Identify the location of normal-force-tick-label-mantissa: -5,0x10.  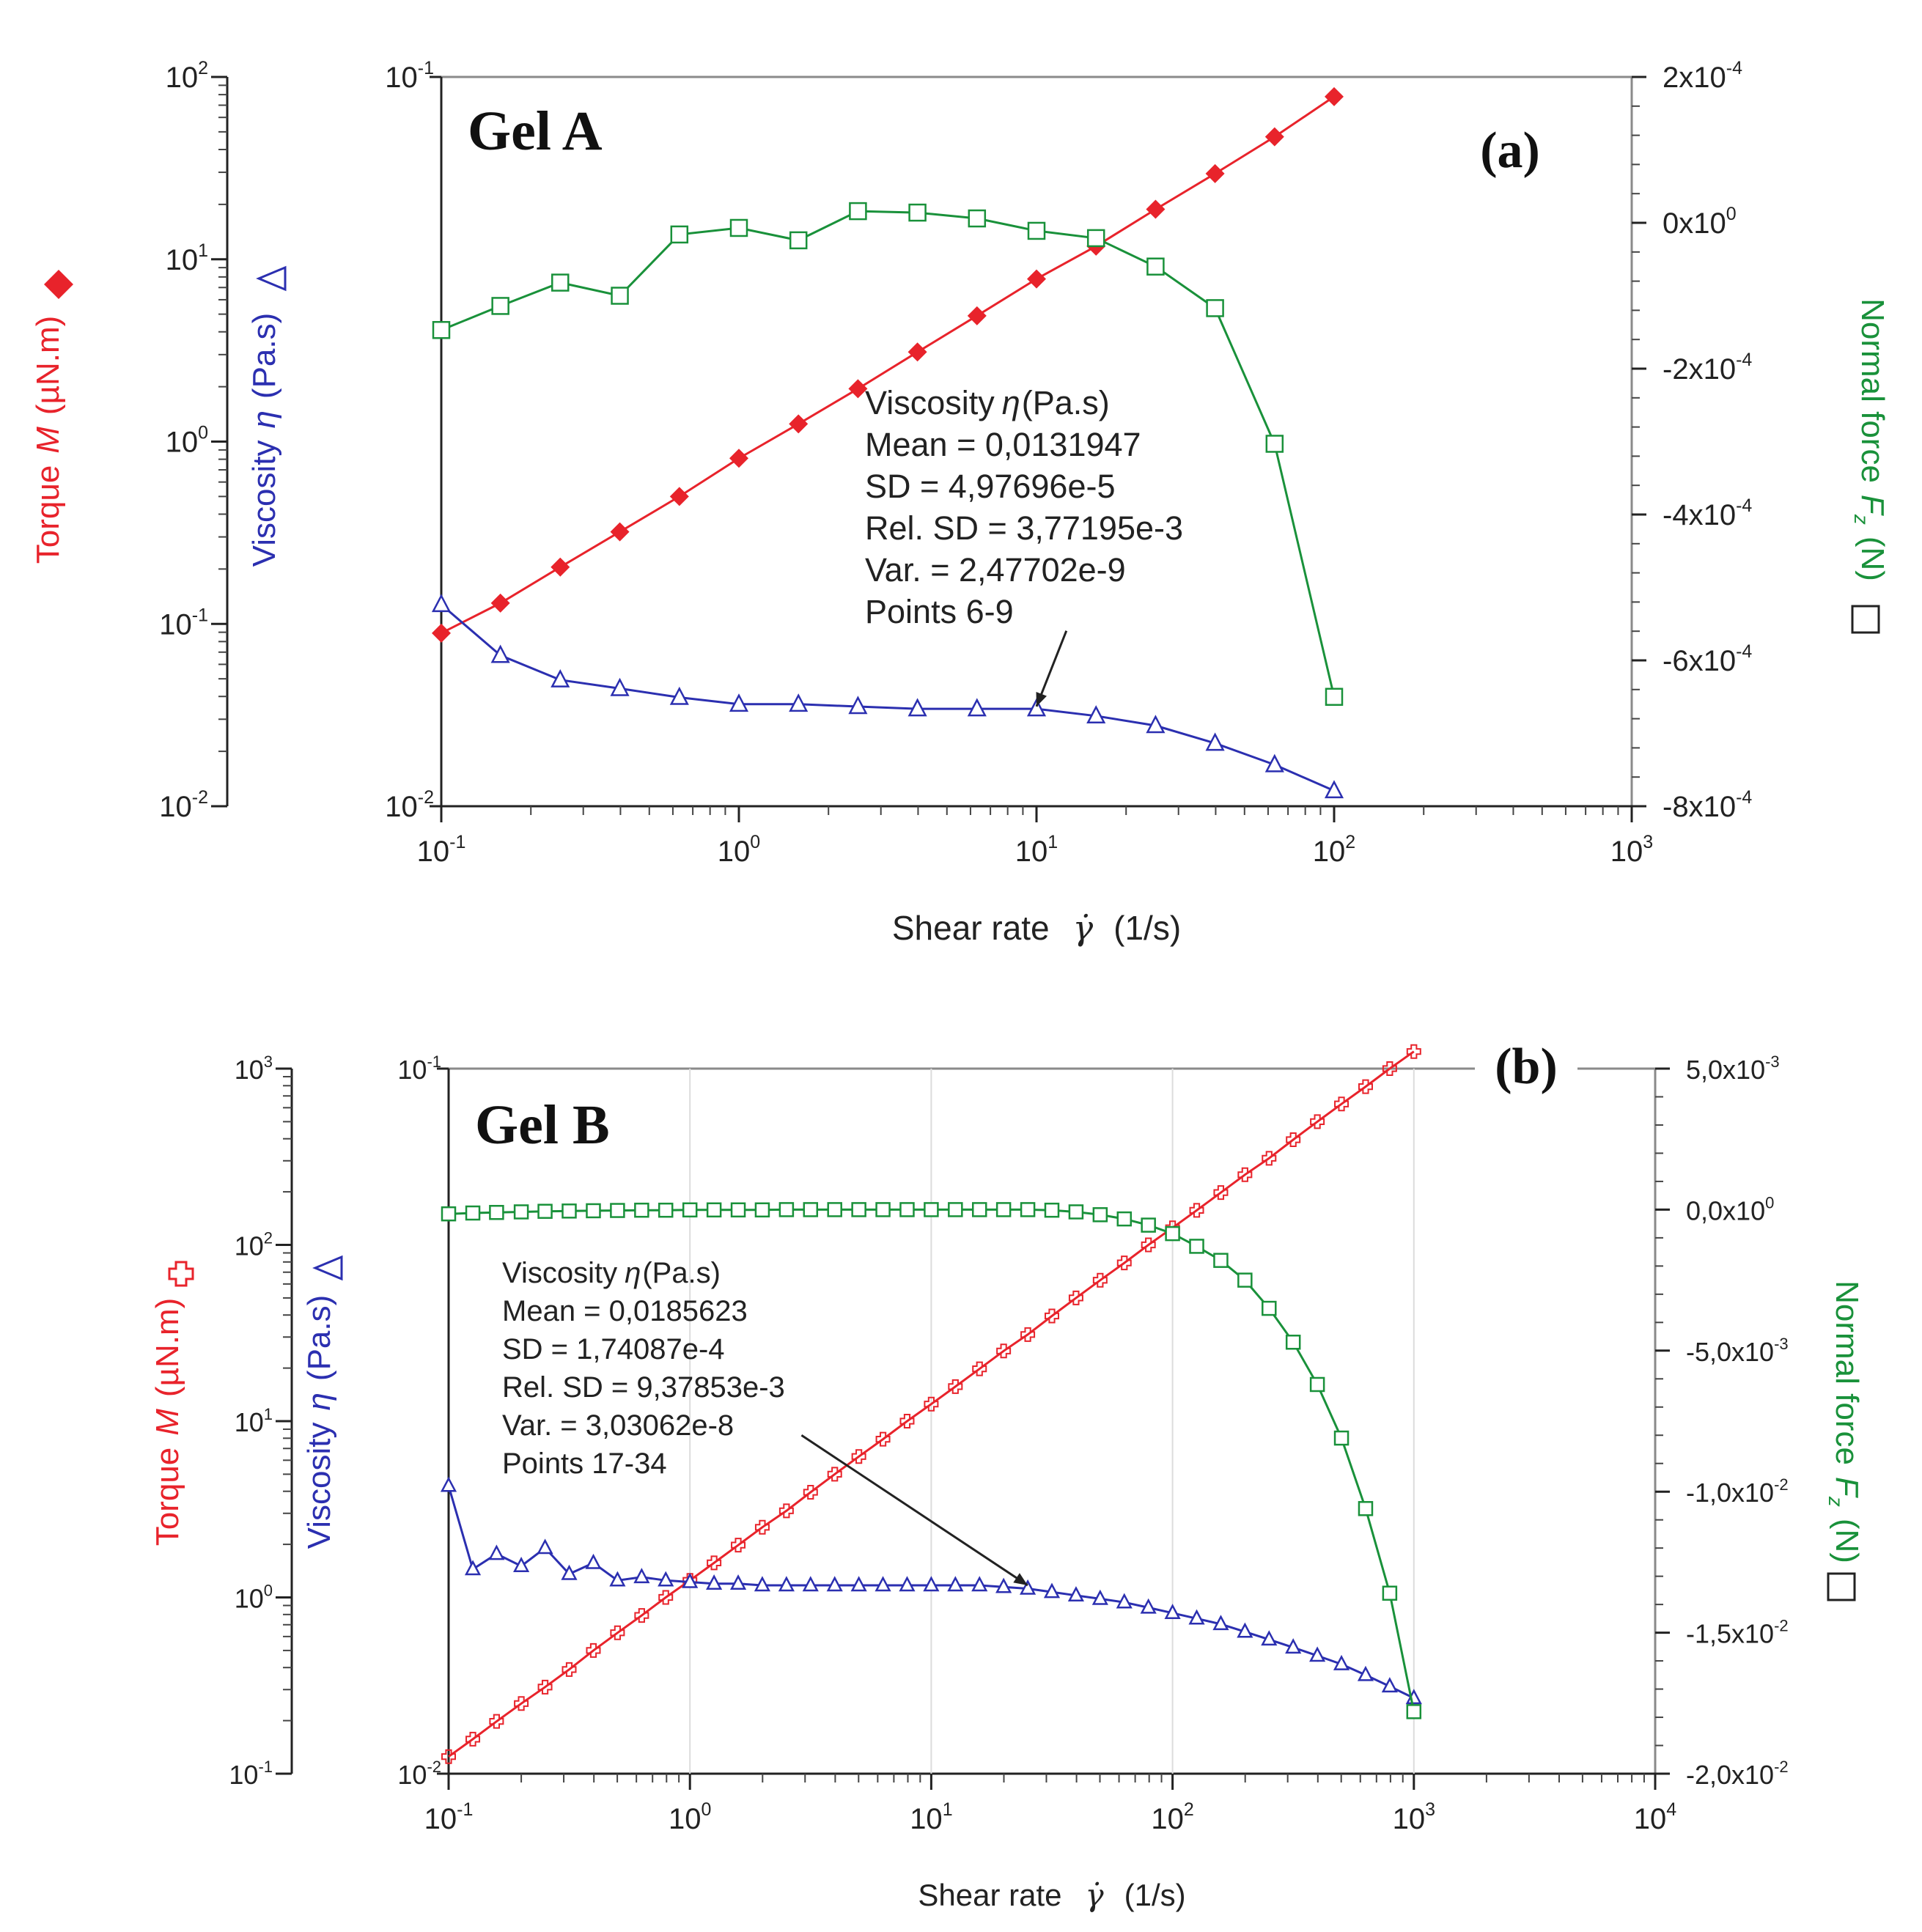
(1730, 1352).